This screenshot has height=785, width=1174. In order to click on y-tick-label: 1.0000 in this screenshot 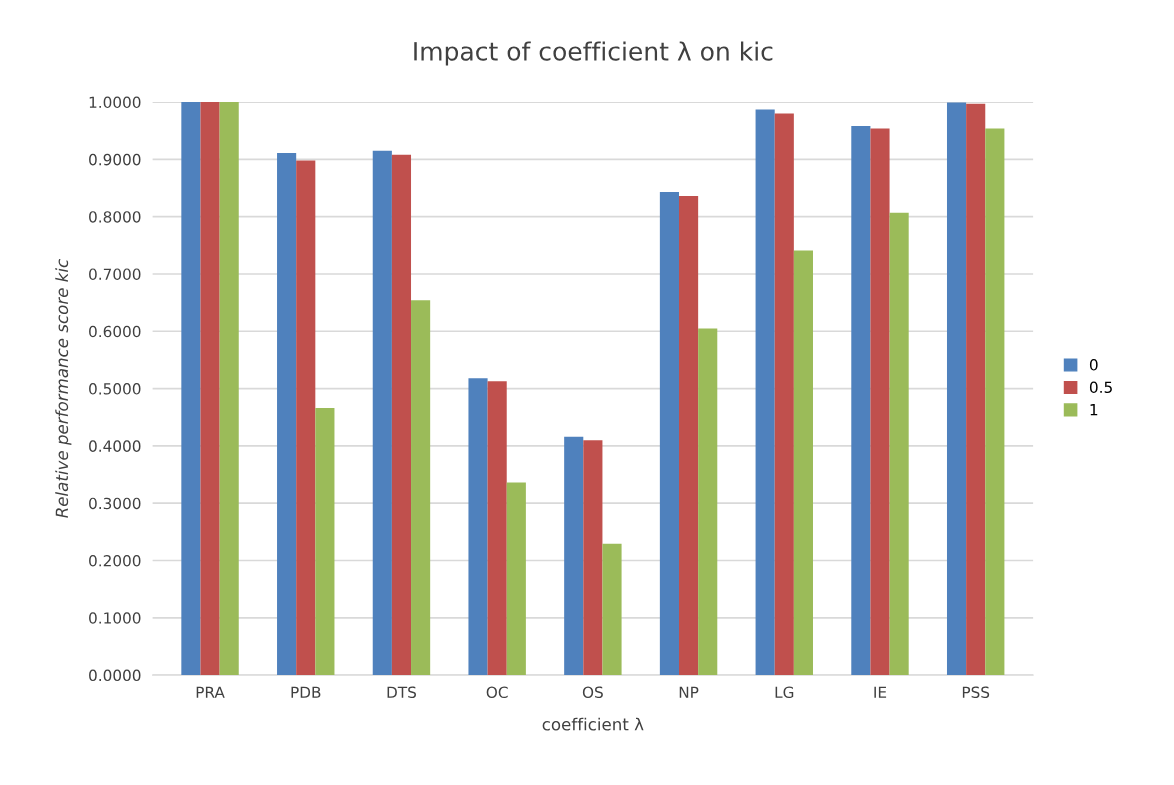, I will do `click(115, 102)`.